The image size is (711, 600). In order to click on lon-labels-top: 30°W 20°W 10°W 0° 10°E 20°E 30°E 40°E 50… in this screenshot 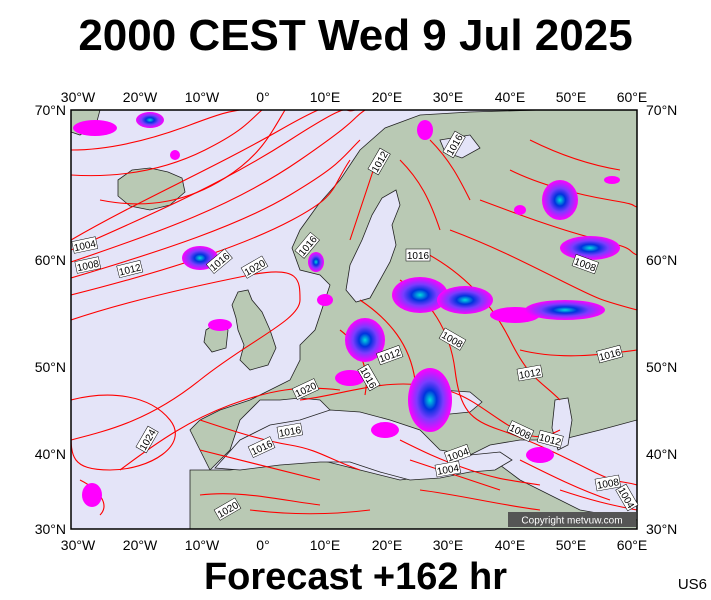, I will do `click(354, 97)`.